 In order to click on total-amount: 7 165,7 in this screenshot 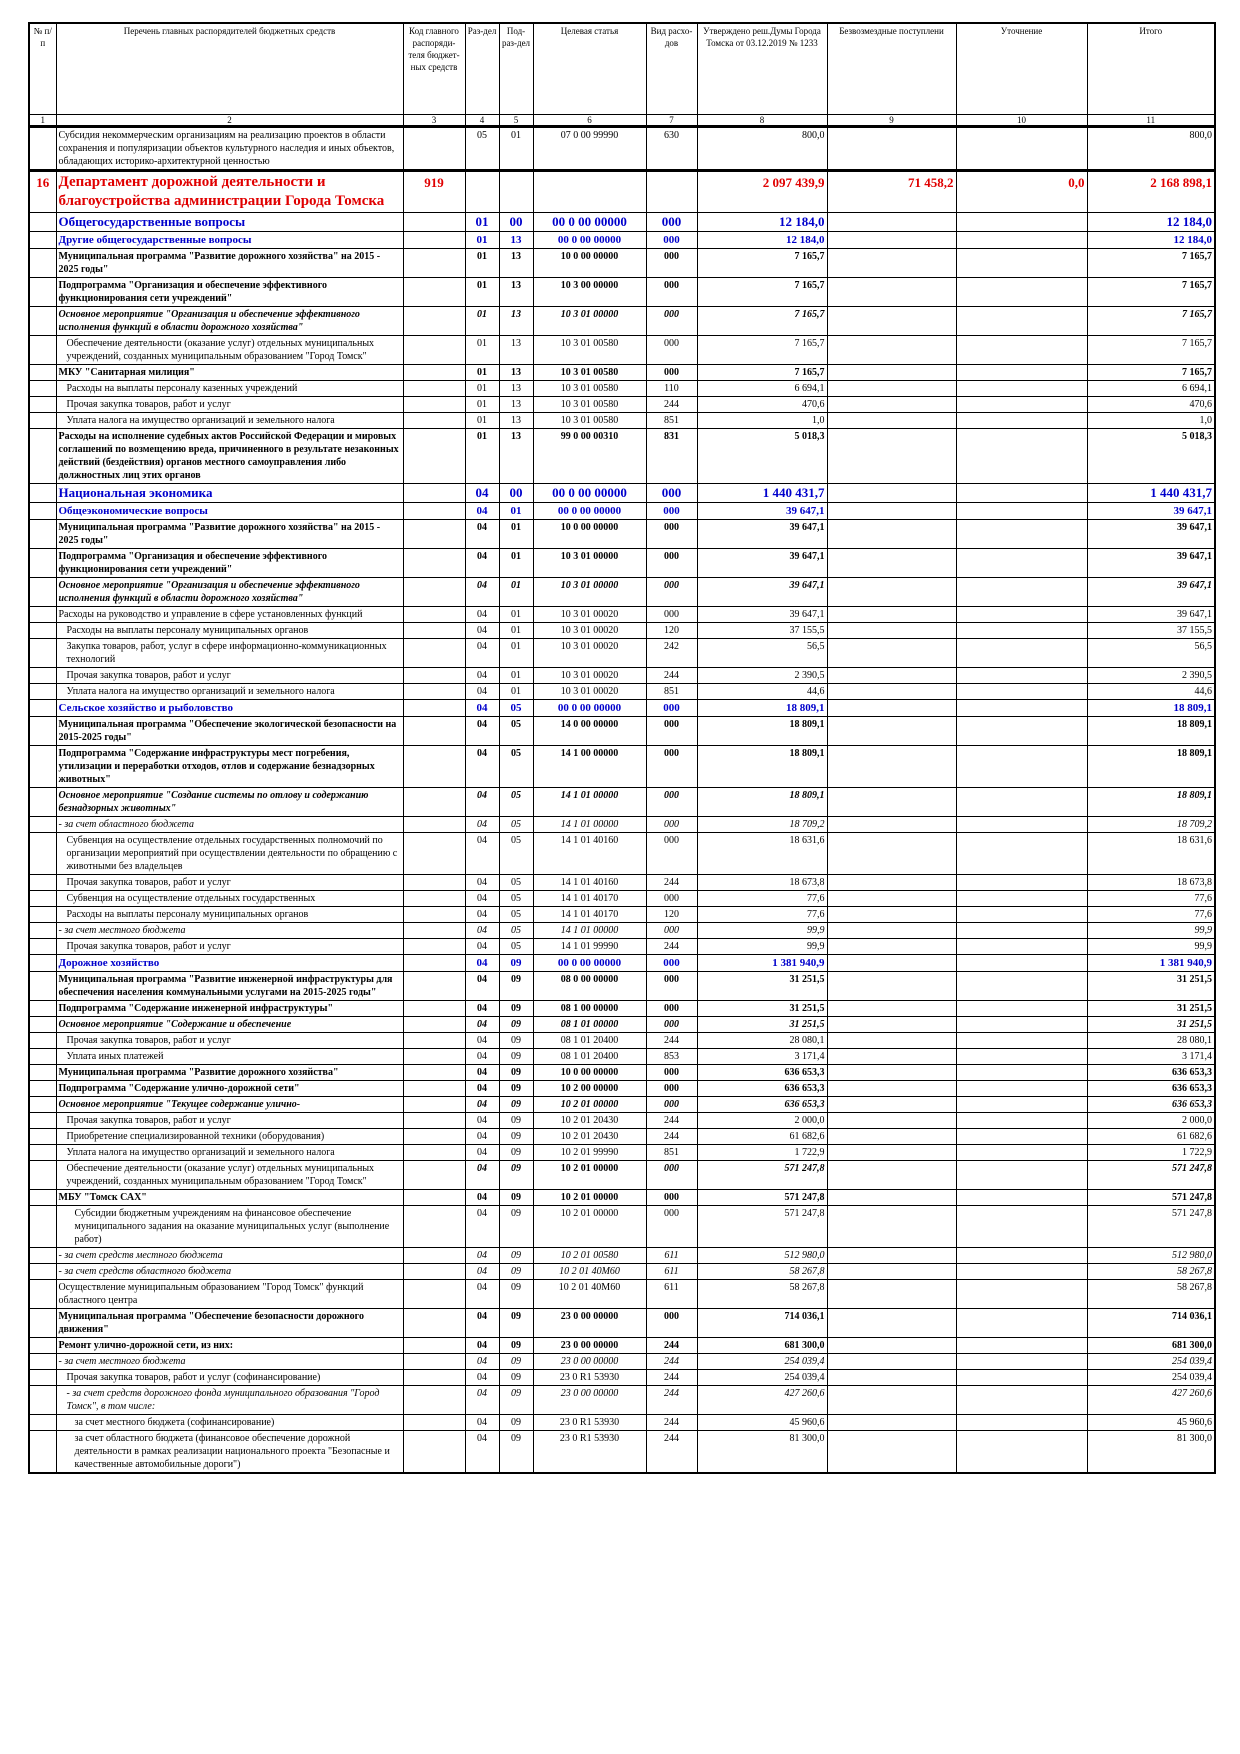, I will do `click(1151, 372)`.